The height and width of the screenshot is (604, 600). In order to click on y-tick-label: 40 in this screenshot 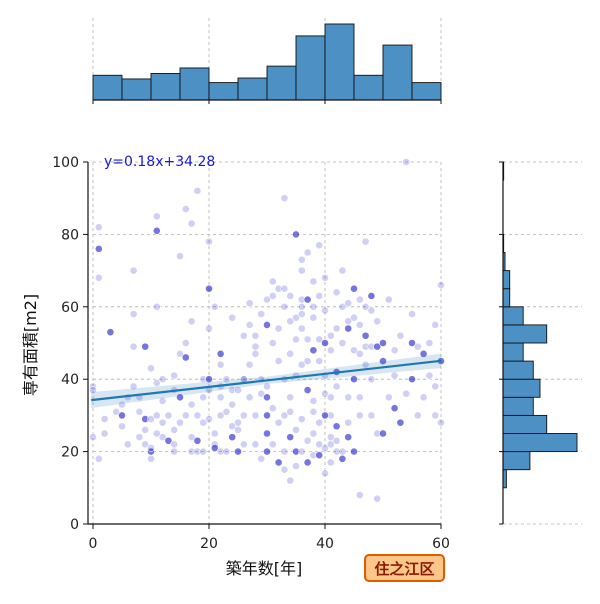, I will do `click(70, 380)`.